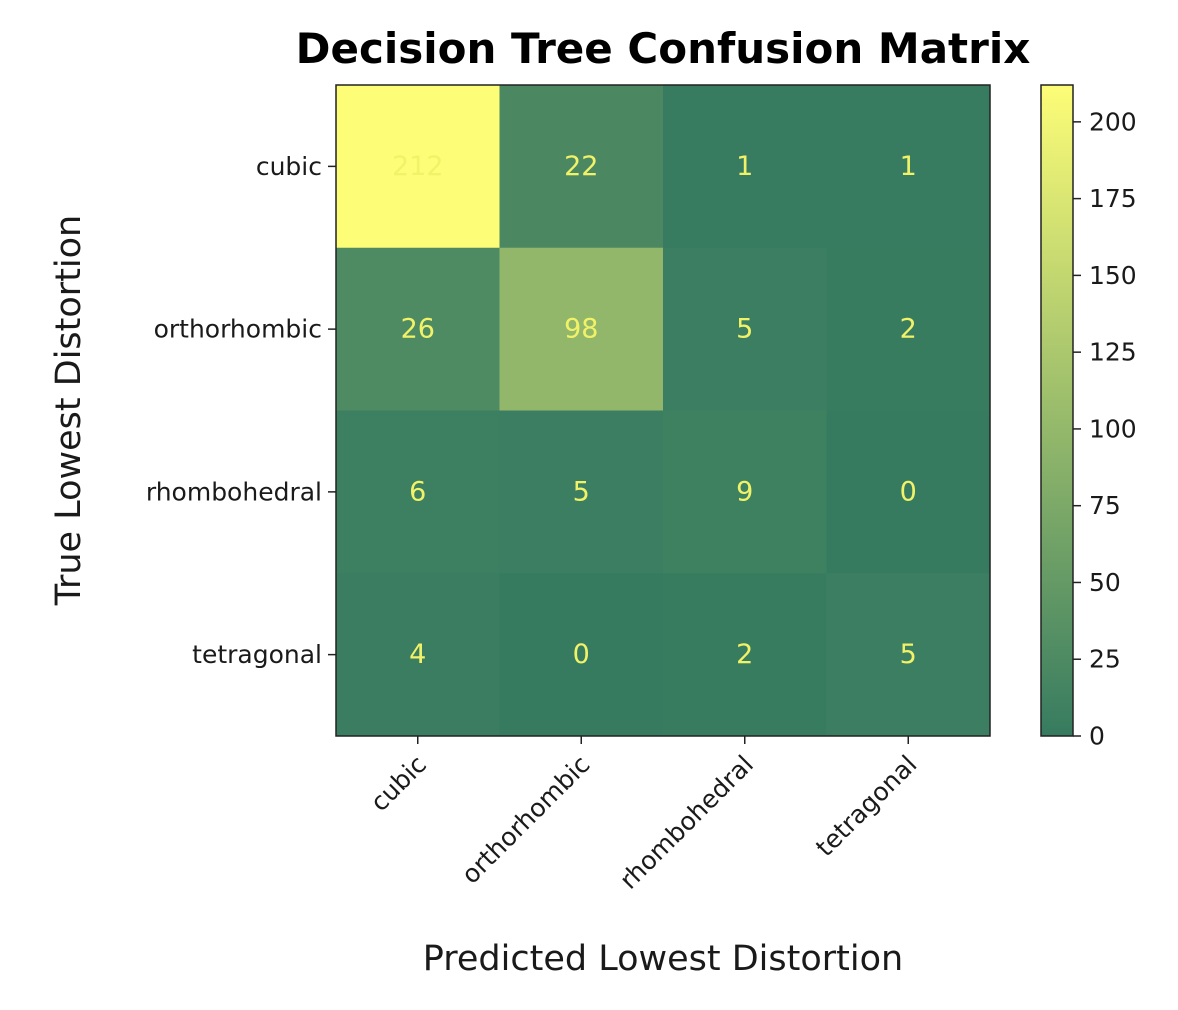 The height and width of the screenshot is (1010, 1178). What do you see at coordinates (398, 783) in the screenshot?
I see `x-tick-label: cubic` at bounding box center [398, 783].